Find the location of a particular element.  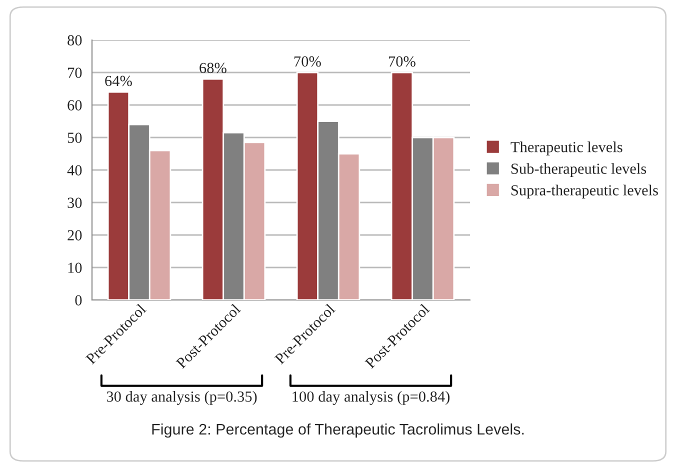

y-tick-label: 30 is located at coordinates (75, 203).